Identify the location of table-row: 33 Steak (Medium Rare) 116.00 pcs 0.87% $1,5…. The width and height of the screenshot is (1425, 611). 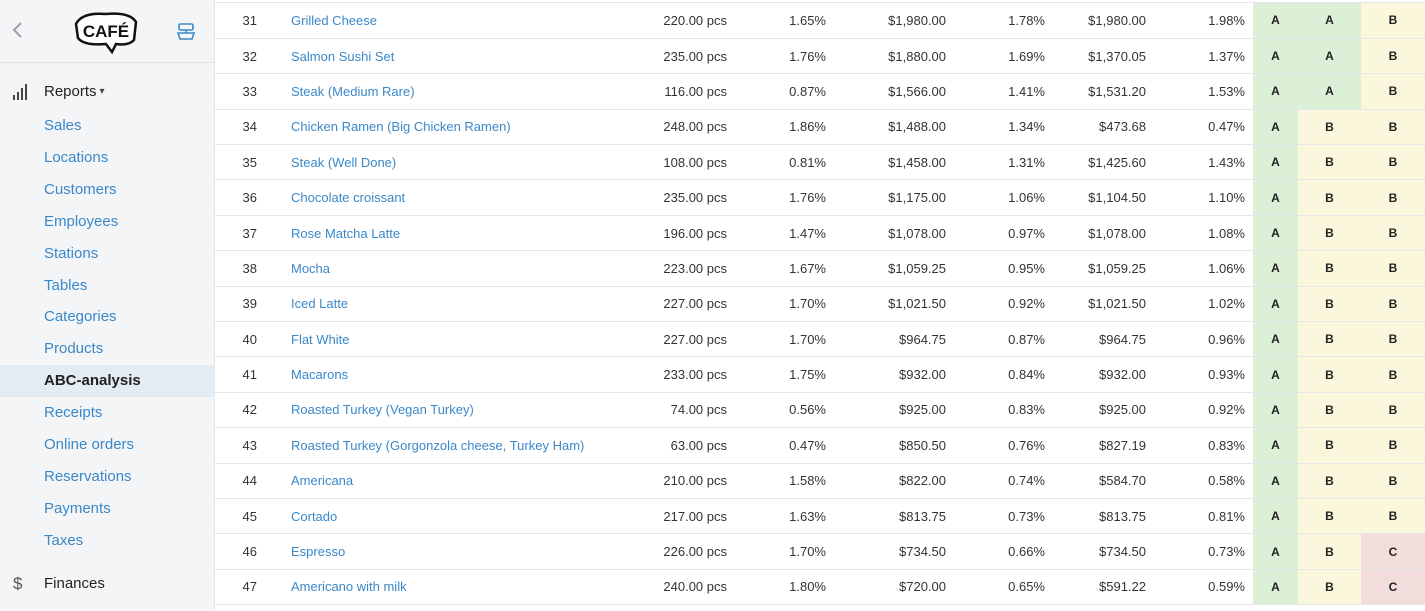
(820, 91).